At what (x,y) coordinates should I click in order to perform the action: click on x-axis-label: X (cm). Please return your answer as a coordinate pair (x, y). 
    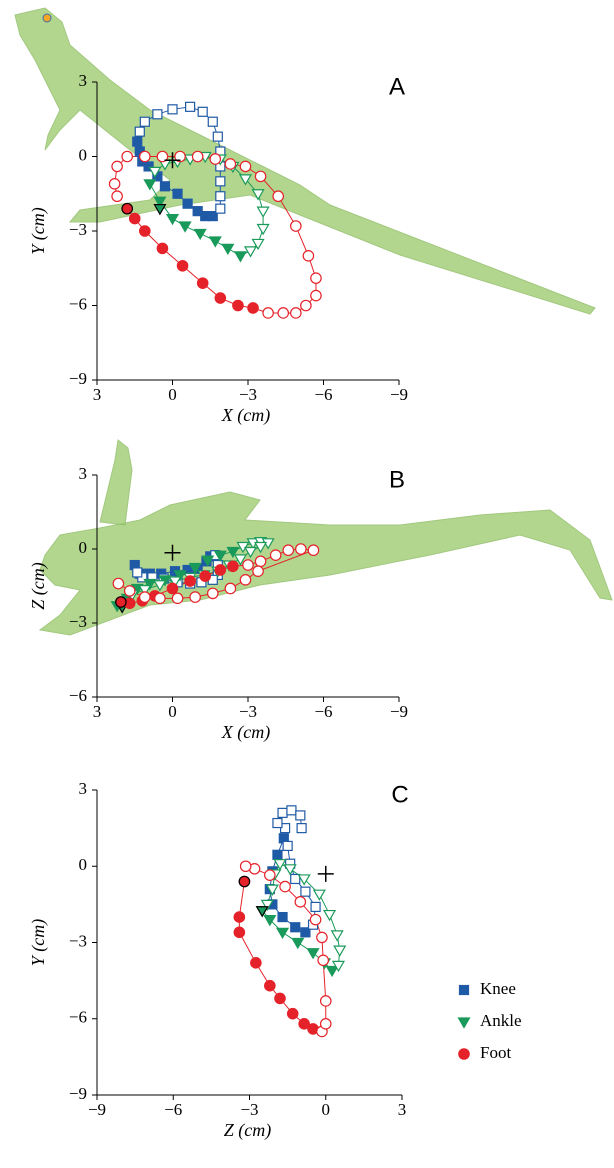
    Looking at the image, I should click on (245, 415).